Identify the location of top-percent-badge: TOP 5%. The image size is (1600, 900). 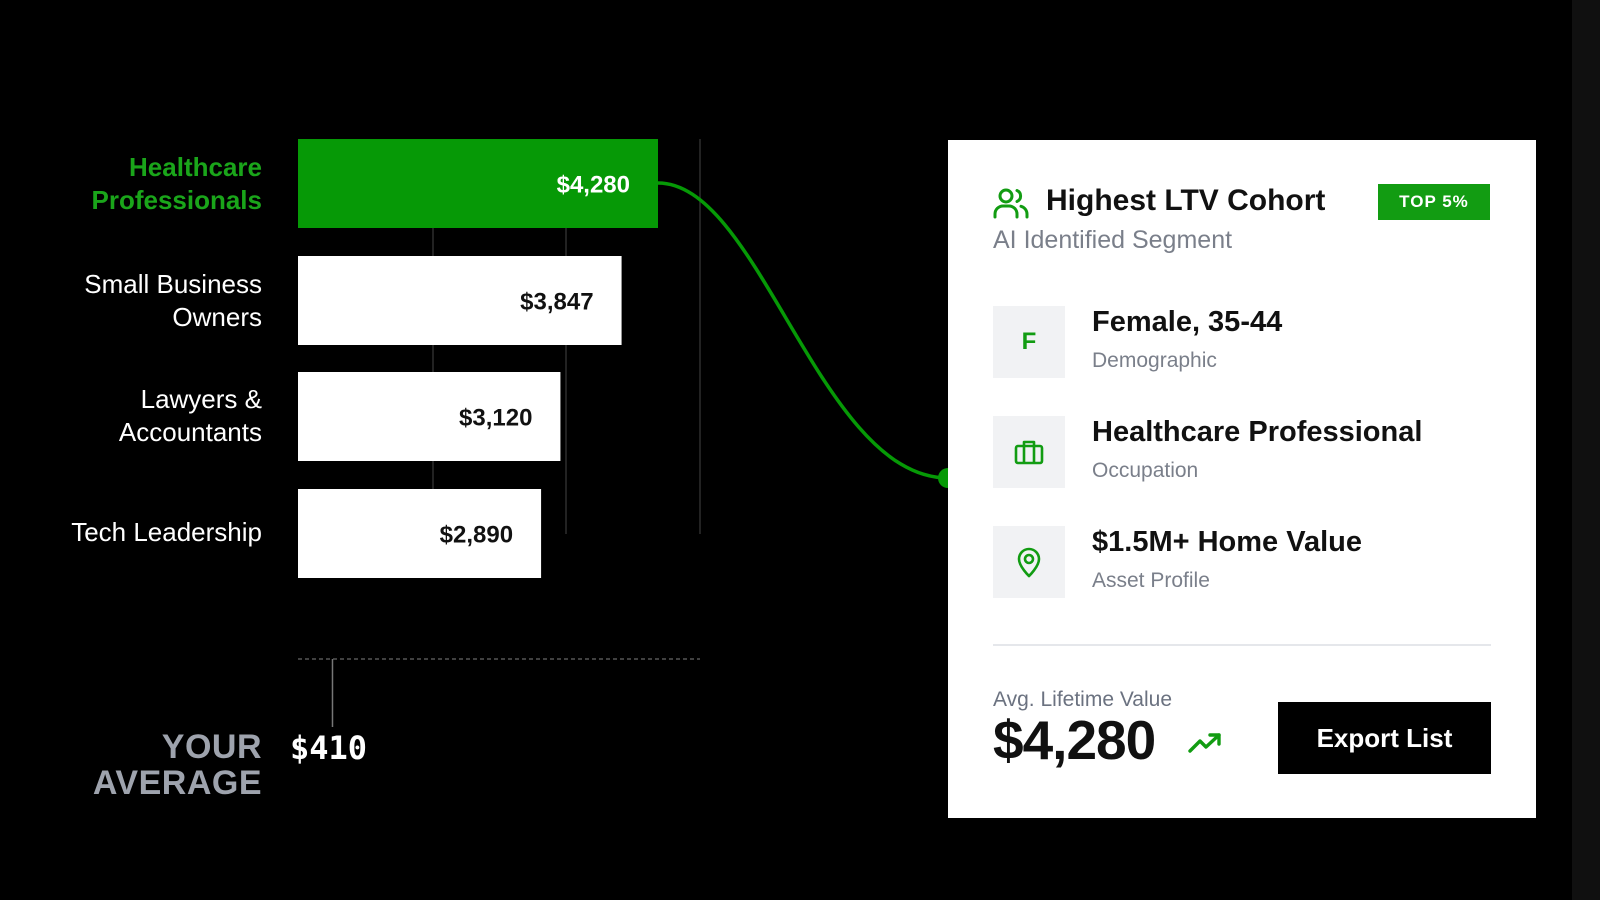
(1434, 202).